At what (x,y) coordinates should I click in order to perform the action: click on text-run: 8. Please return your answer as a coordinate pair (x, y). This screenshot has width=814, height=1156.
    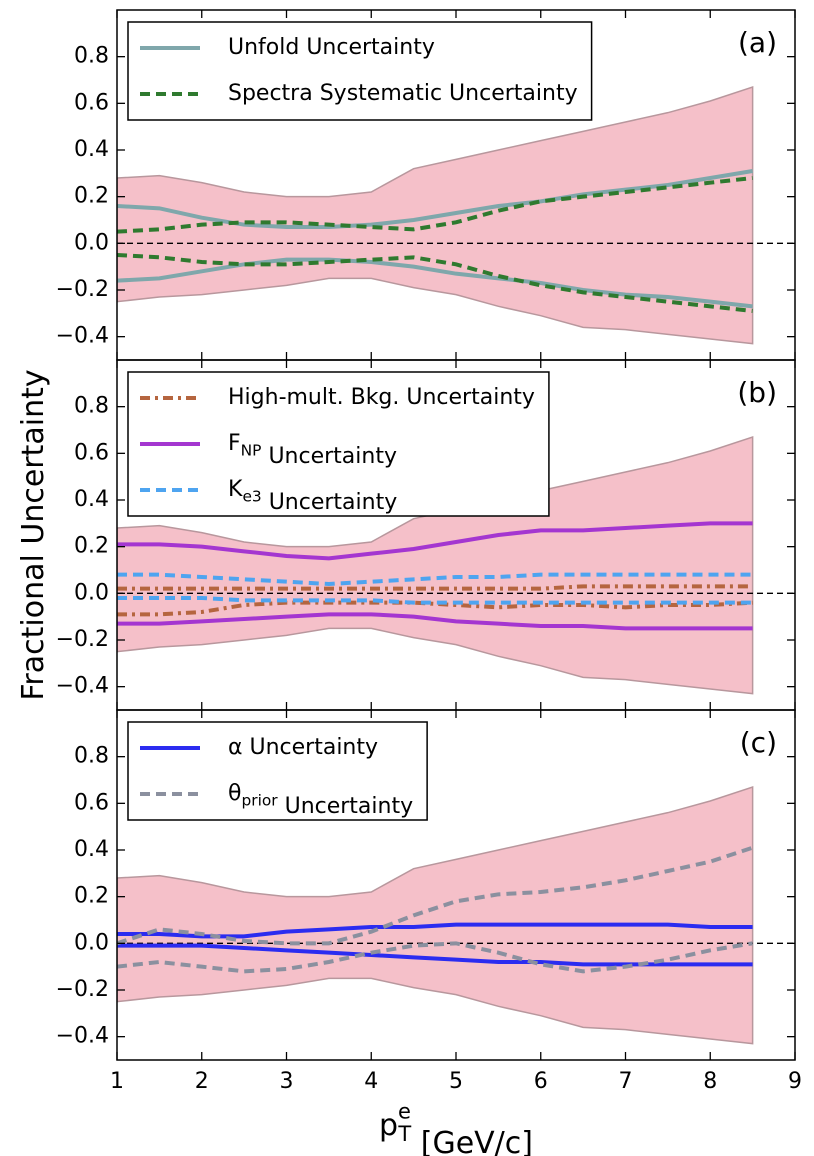
    Looking at the image, I should click on (710, 1081).